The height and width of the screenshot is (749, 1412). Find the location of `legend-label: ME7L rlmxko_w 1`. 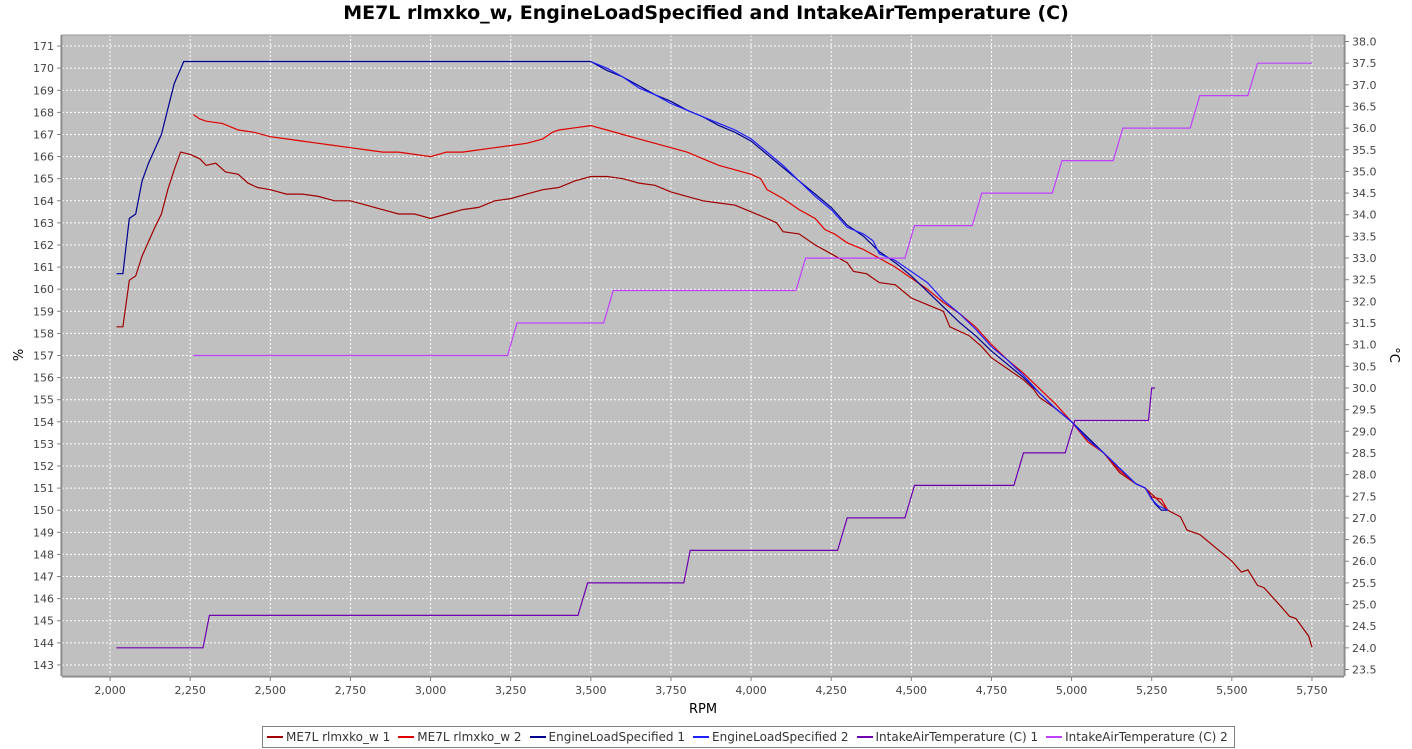

legend-label: ME7L rlmxko_w 1 is located at coordinates (338, 737).